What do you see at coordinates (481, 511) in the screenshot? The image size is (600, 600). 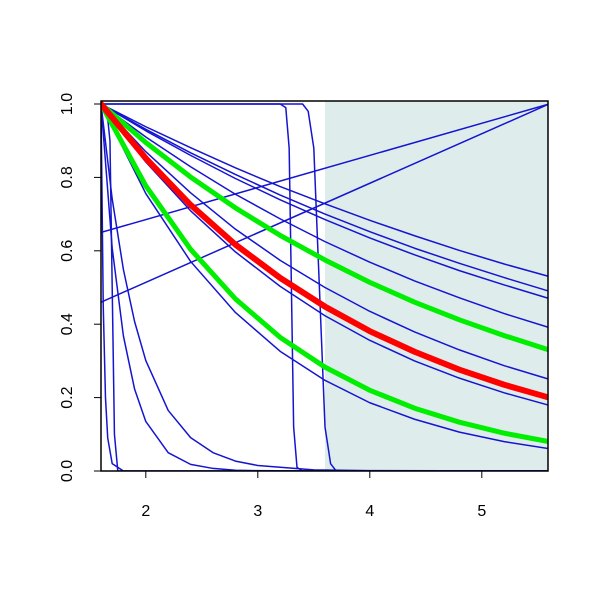 I see `x-tick-label: 5` at bounding box center [481, 511].